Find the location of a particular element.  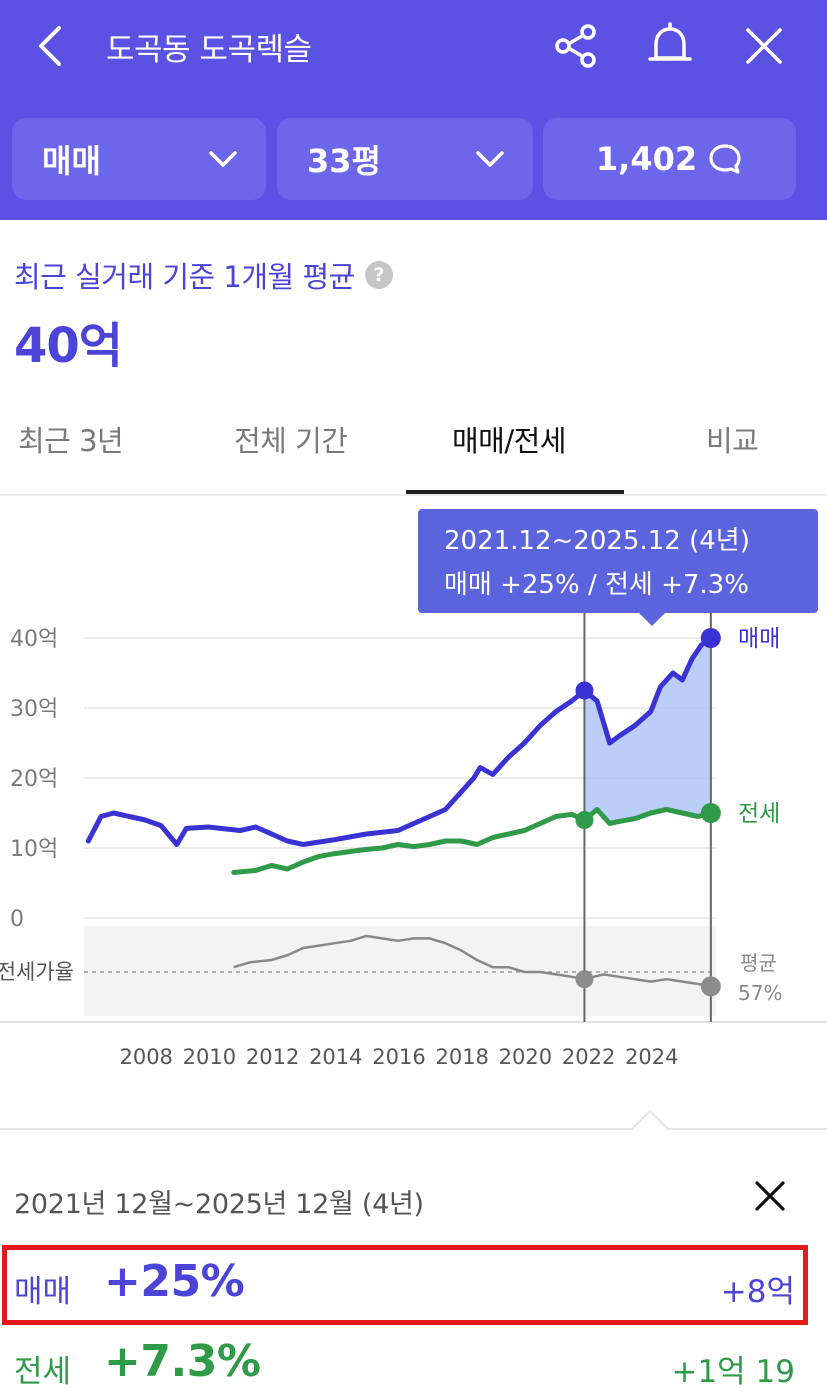

x-tick-label: 2012 is located at coordinates (272, 1057).